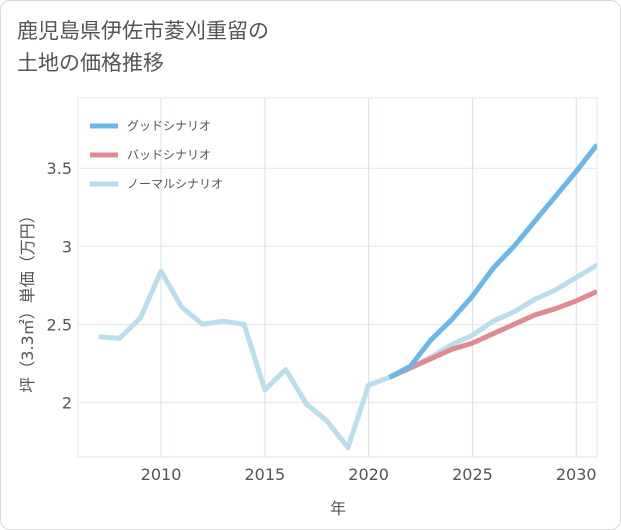  Describe the element at coordinates (143, 47) in the screenshot. I see `chart-title: 鹿児島県伊佐市菱刈重留の 土地の価格推移` at that location.